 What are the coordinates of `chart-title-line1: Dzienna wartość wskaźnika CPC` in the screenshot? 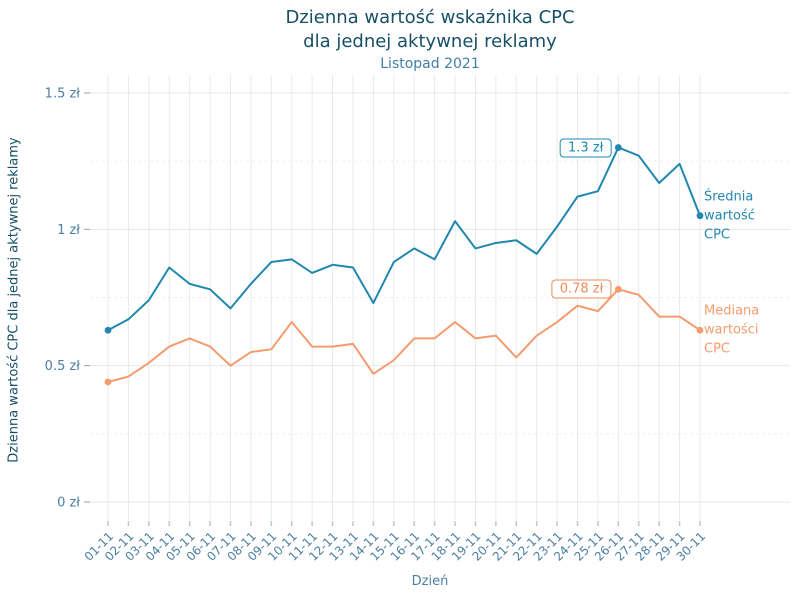 It's located at (430, 17).